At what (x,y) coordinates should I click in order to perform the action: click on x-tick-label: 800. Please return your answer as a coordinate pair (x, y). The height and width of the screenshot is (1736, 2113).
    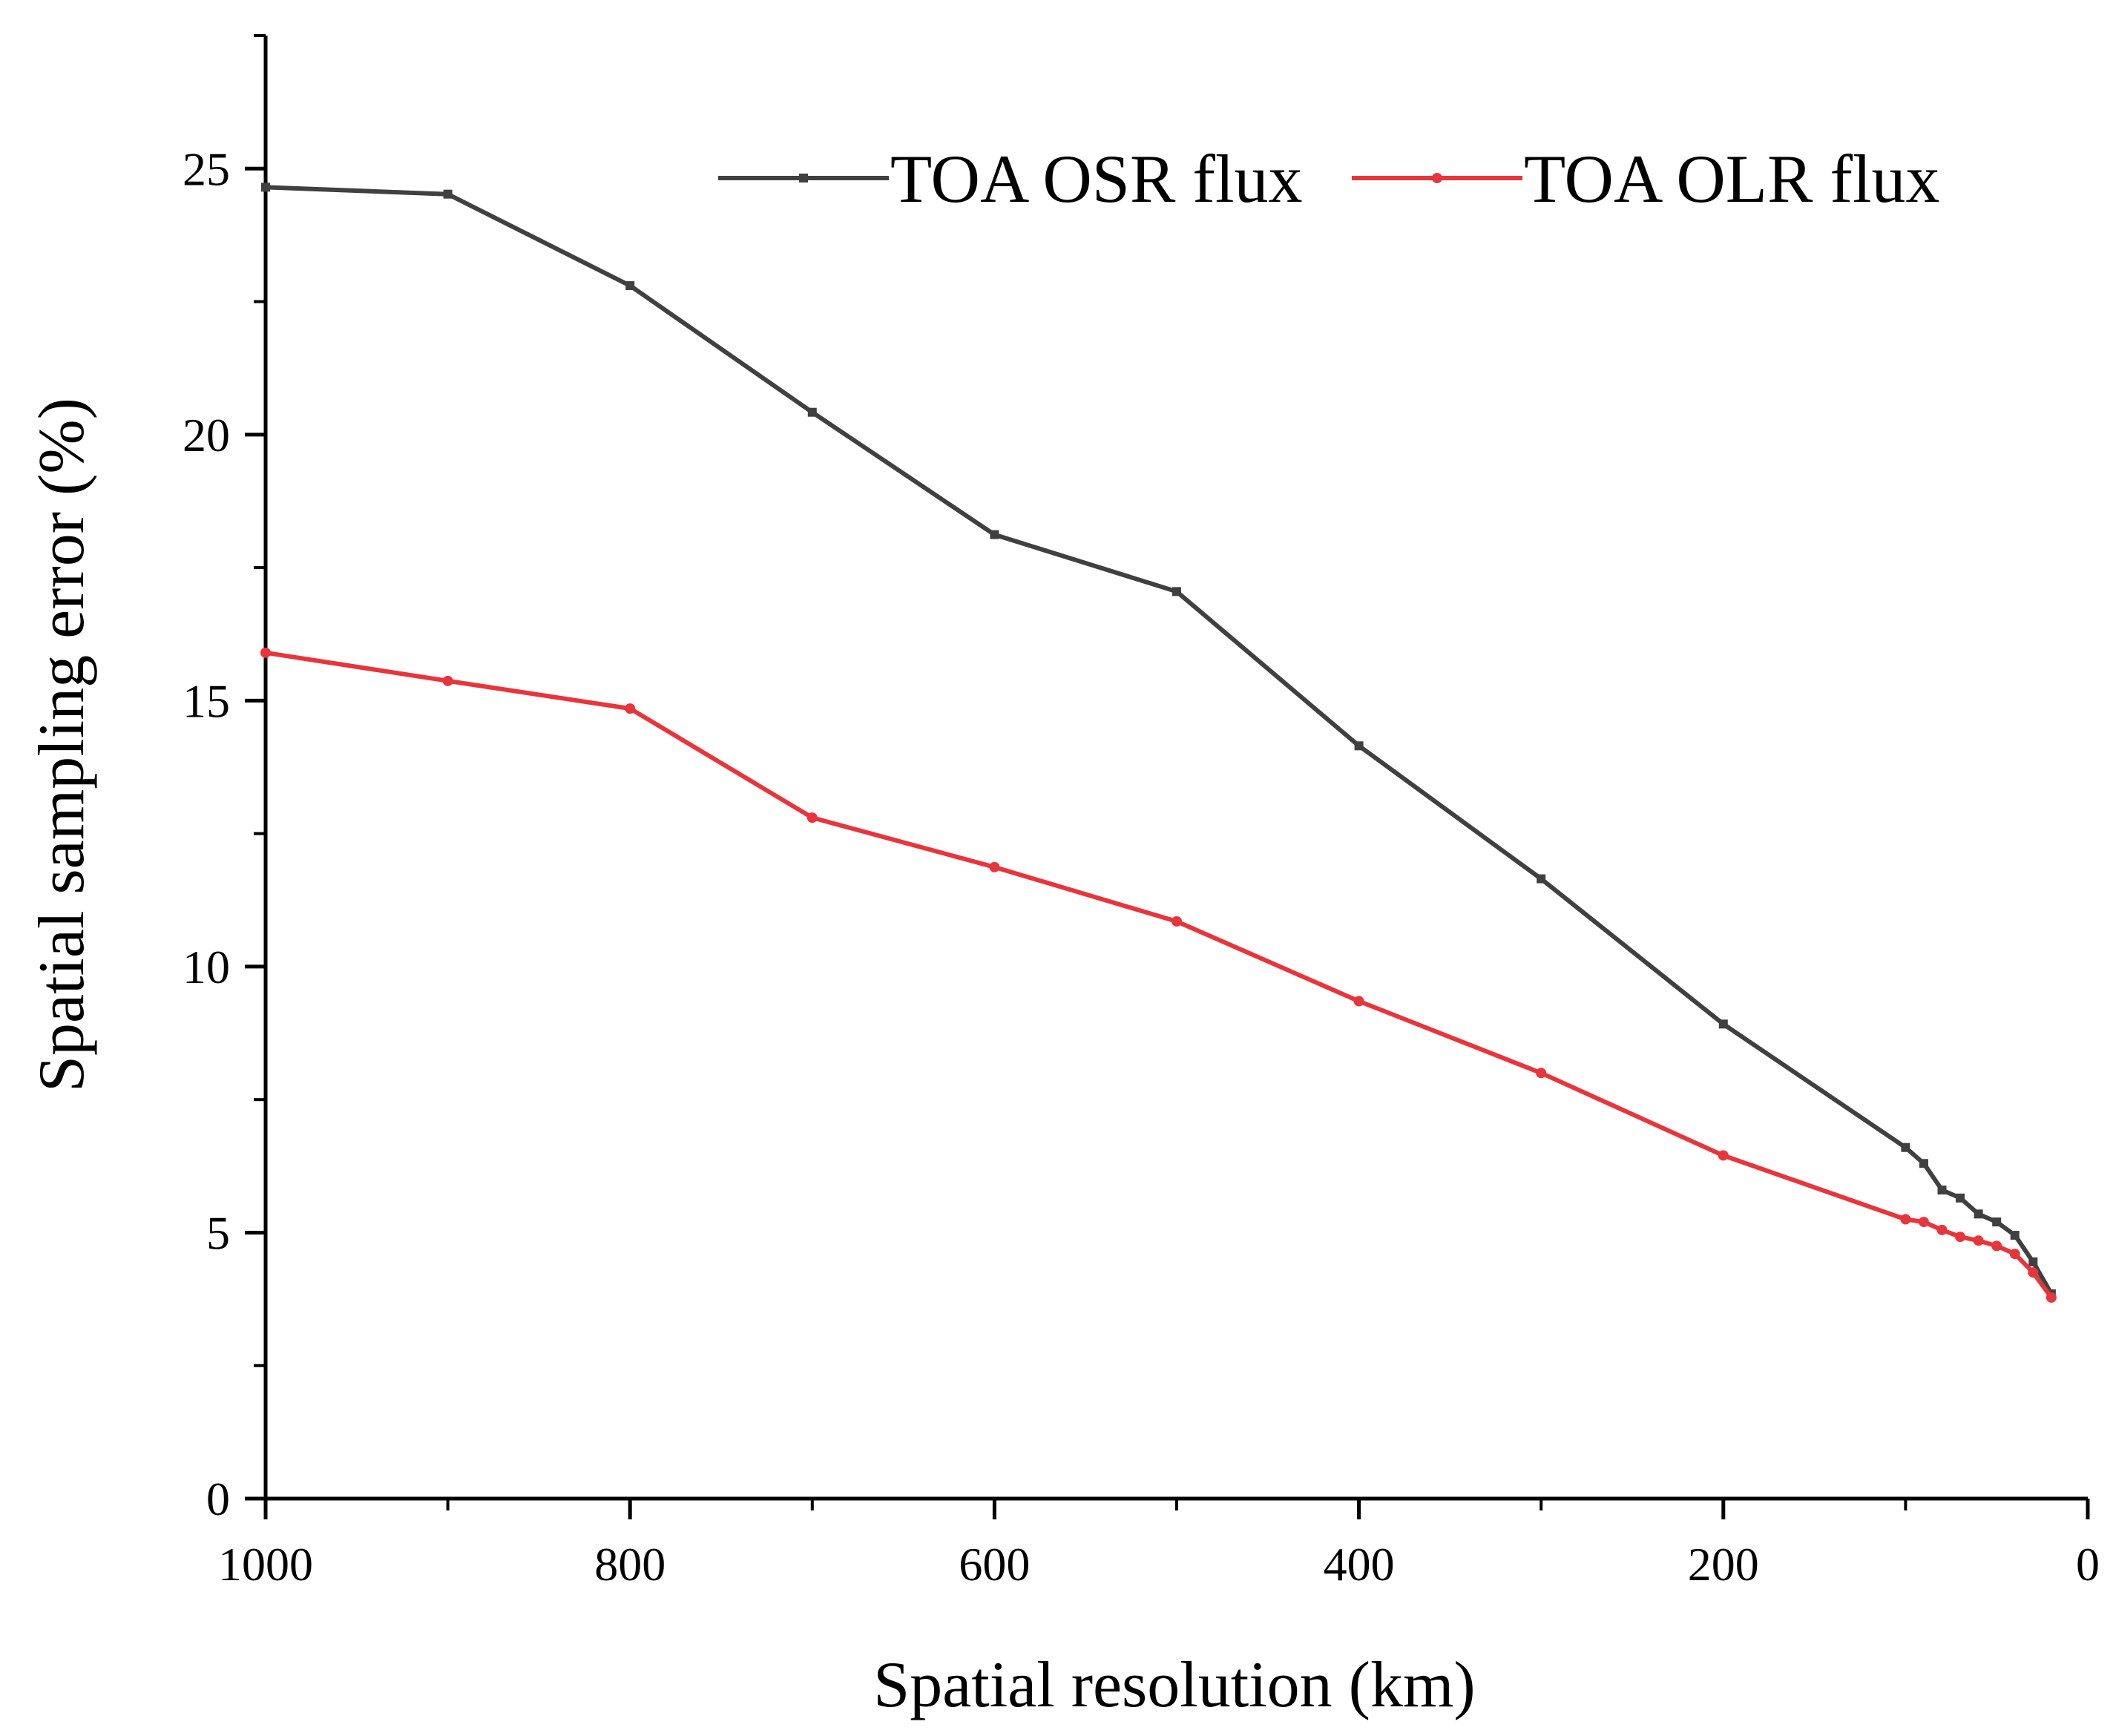
    Looking at the image, I should click on (630, 1565).